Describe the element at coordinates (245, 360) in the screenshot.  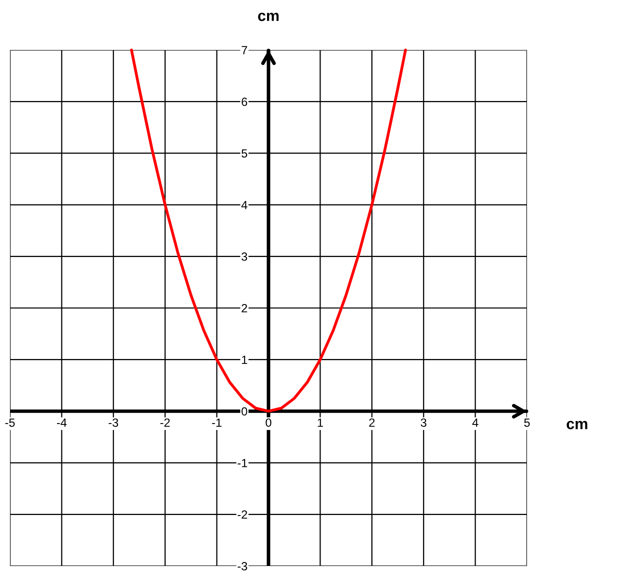
I see `y-tick-label: 1` at that location.